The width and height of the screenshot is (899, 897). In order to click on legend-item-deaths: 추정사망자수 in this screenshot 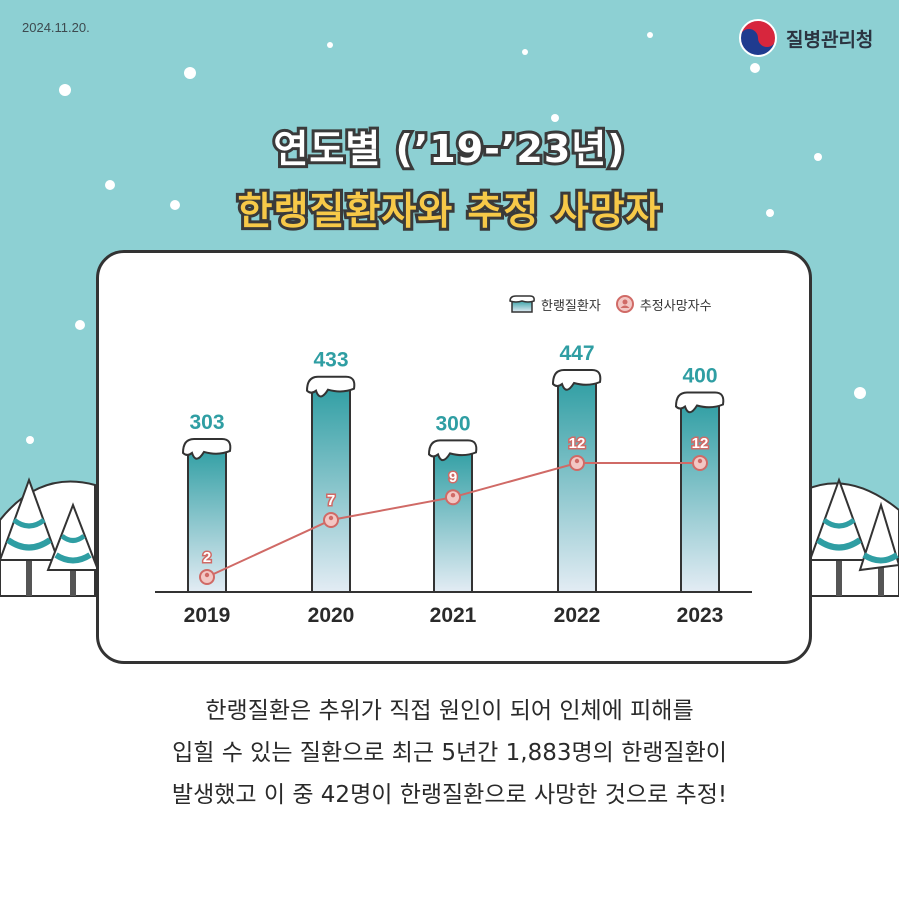, I will do `click(663, 304)`.